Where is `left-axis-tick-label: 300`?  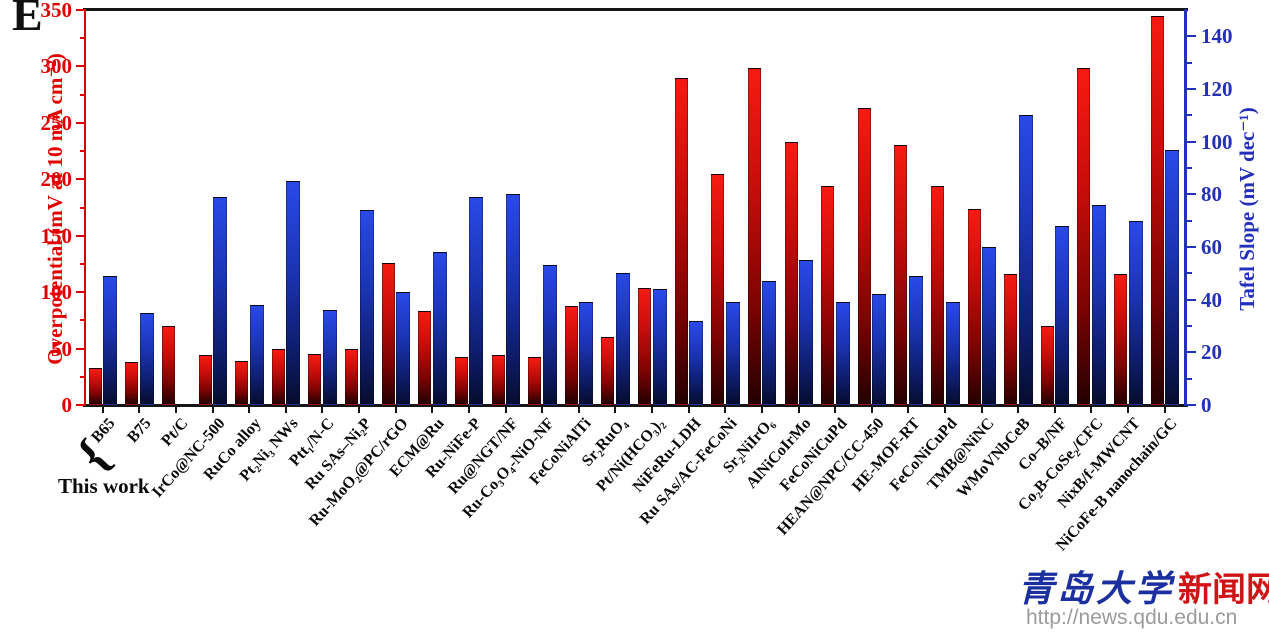
left-axis-tick-label: 300 is located at coordinates (56, 66).